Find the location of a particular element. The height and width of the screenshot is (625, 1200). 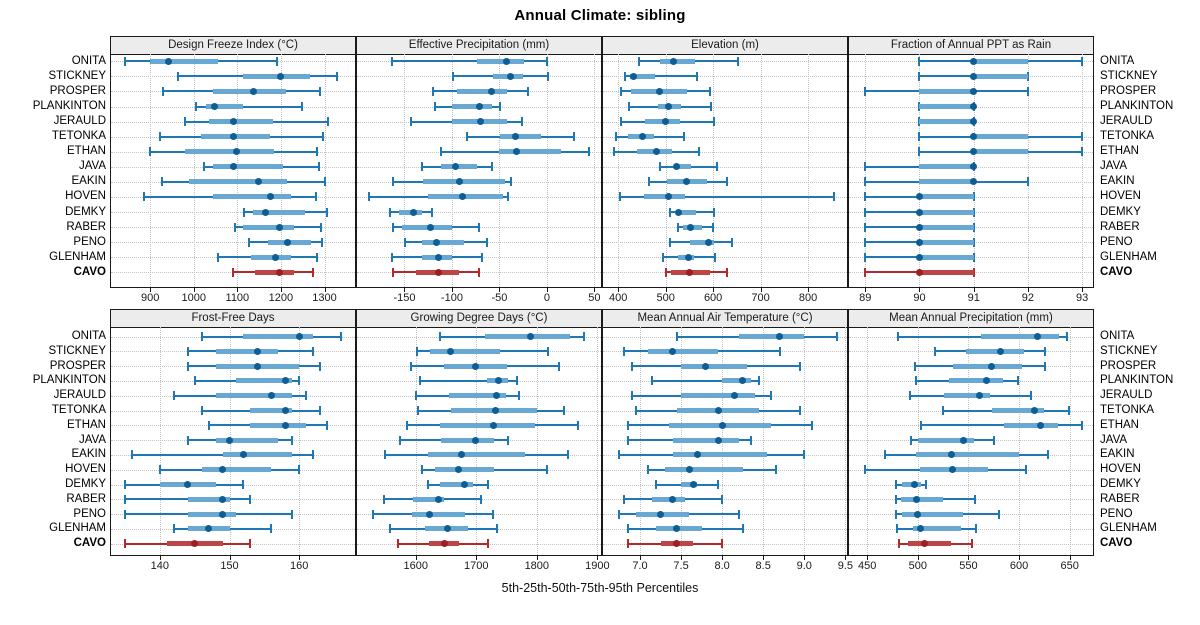

station-label-left: ONITA is located at coordinates (88, 60).